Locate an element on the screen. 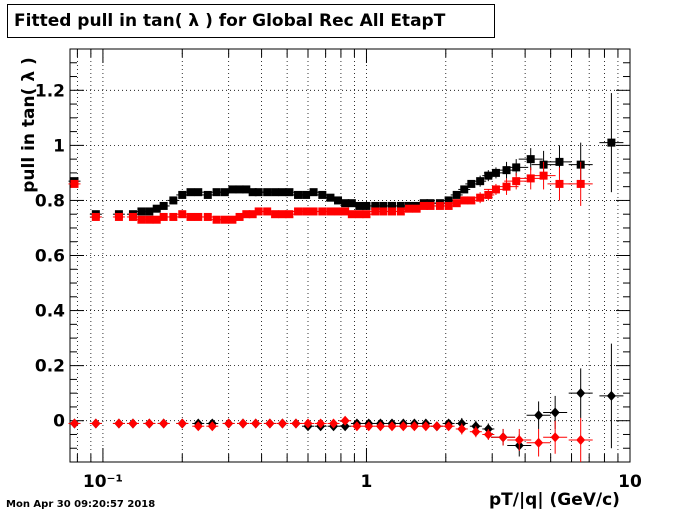 The height and width of the screenshot is (514, 700). x-tick-label: 1 is located at coordinates (367, 482).